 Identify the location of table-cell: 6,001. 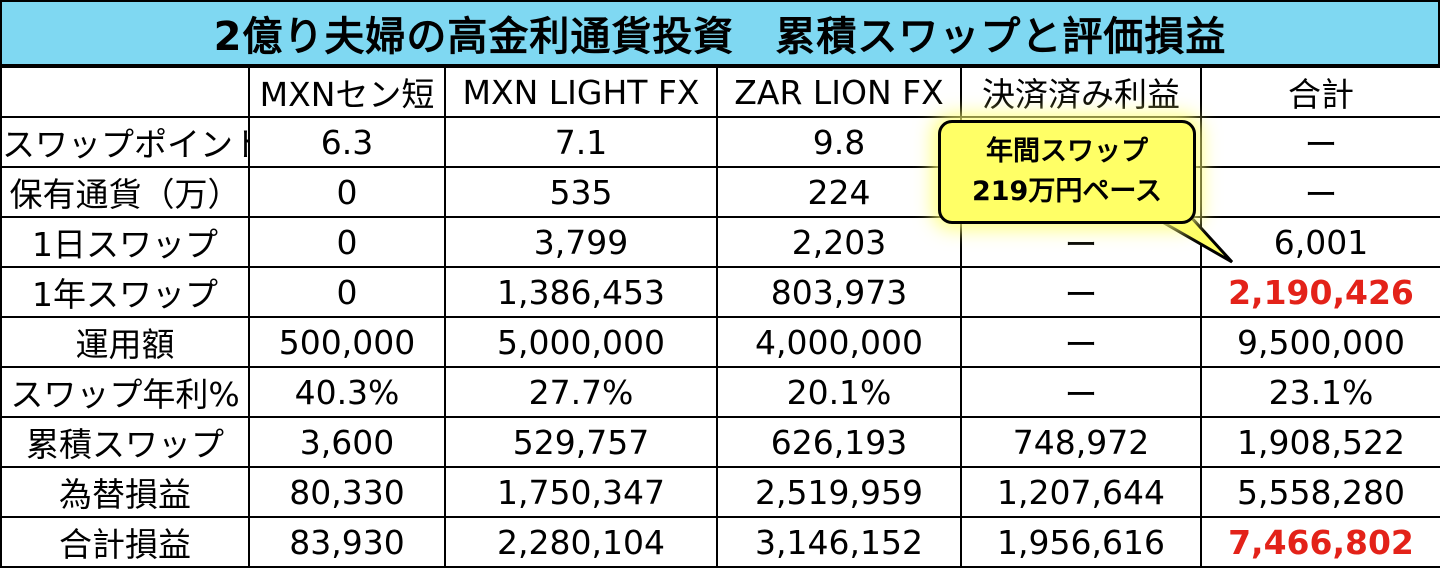
(1320, 242).